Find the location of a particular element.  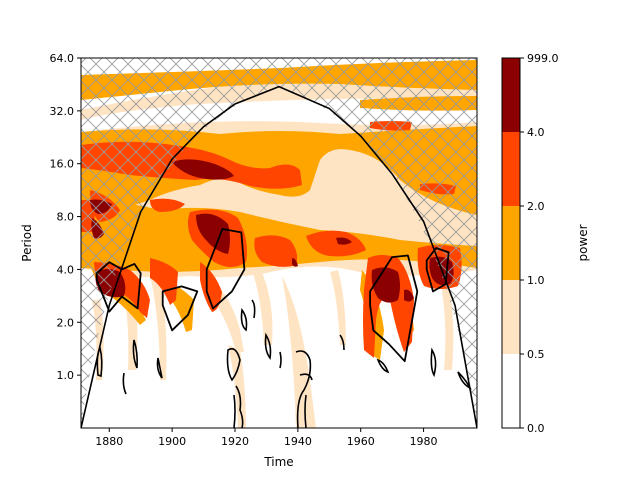

x-tick-label: 1880 is located at coordinates (109, 441).